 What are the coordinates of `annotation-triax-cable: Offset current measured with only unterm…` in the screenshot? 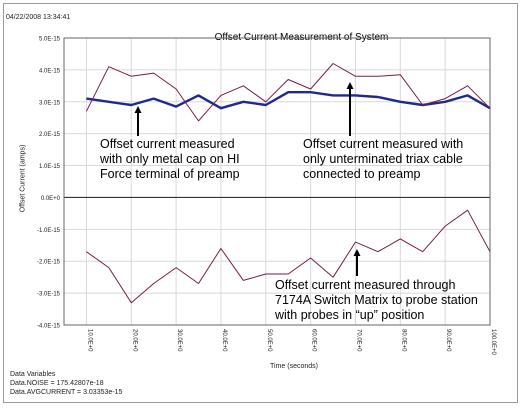 It's located at (383, 159).